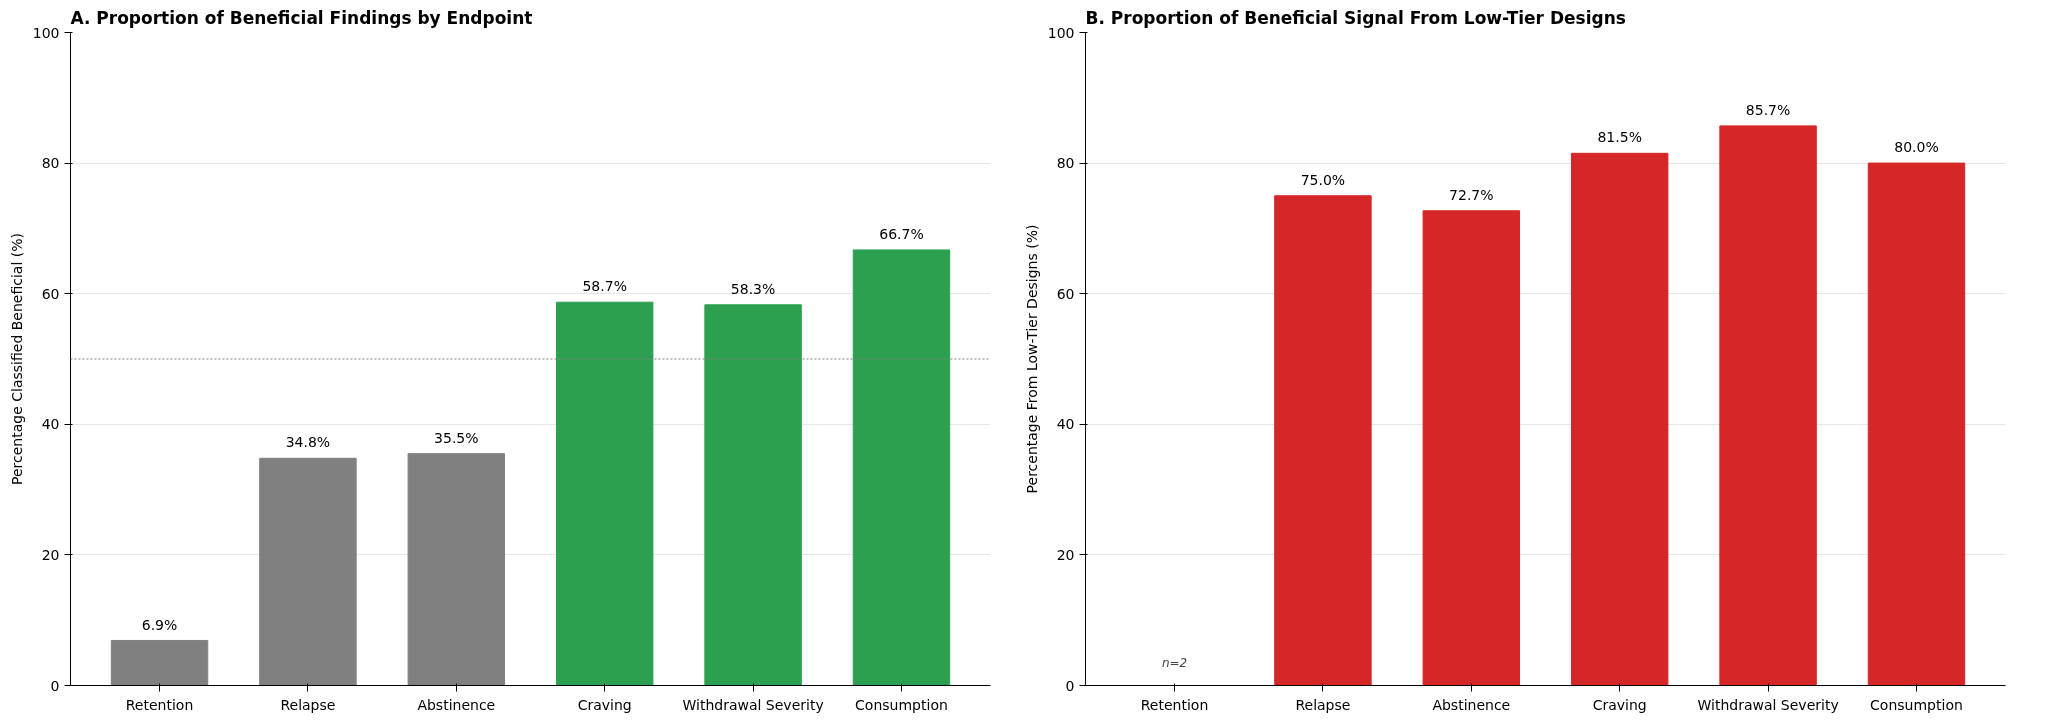  What do you see at coordinates (301, 17) in the screenshot?
I see `chart-title: A. Proportion of Beneficial Findings by Endpoint` at bounding box center [301, 17].